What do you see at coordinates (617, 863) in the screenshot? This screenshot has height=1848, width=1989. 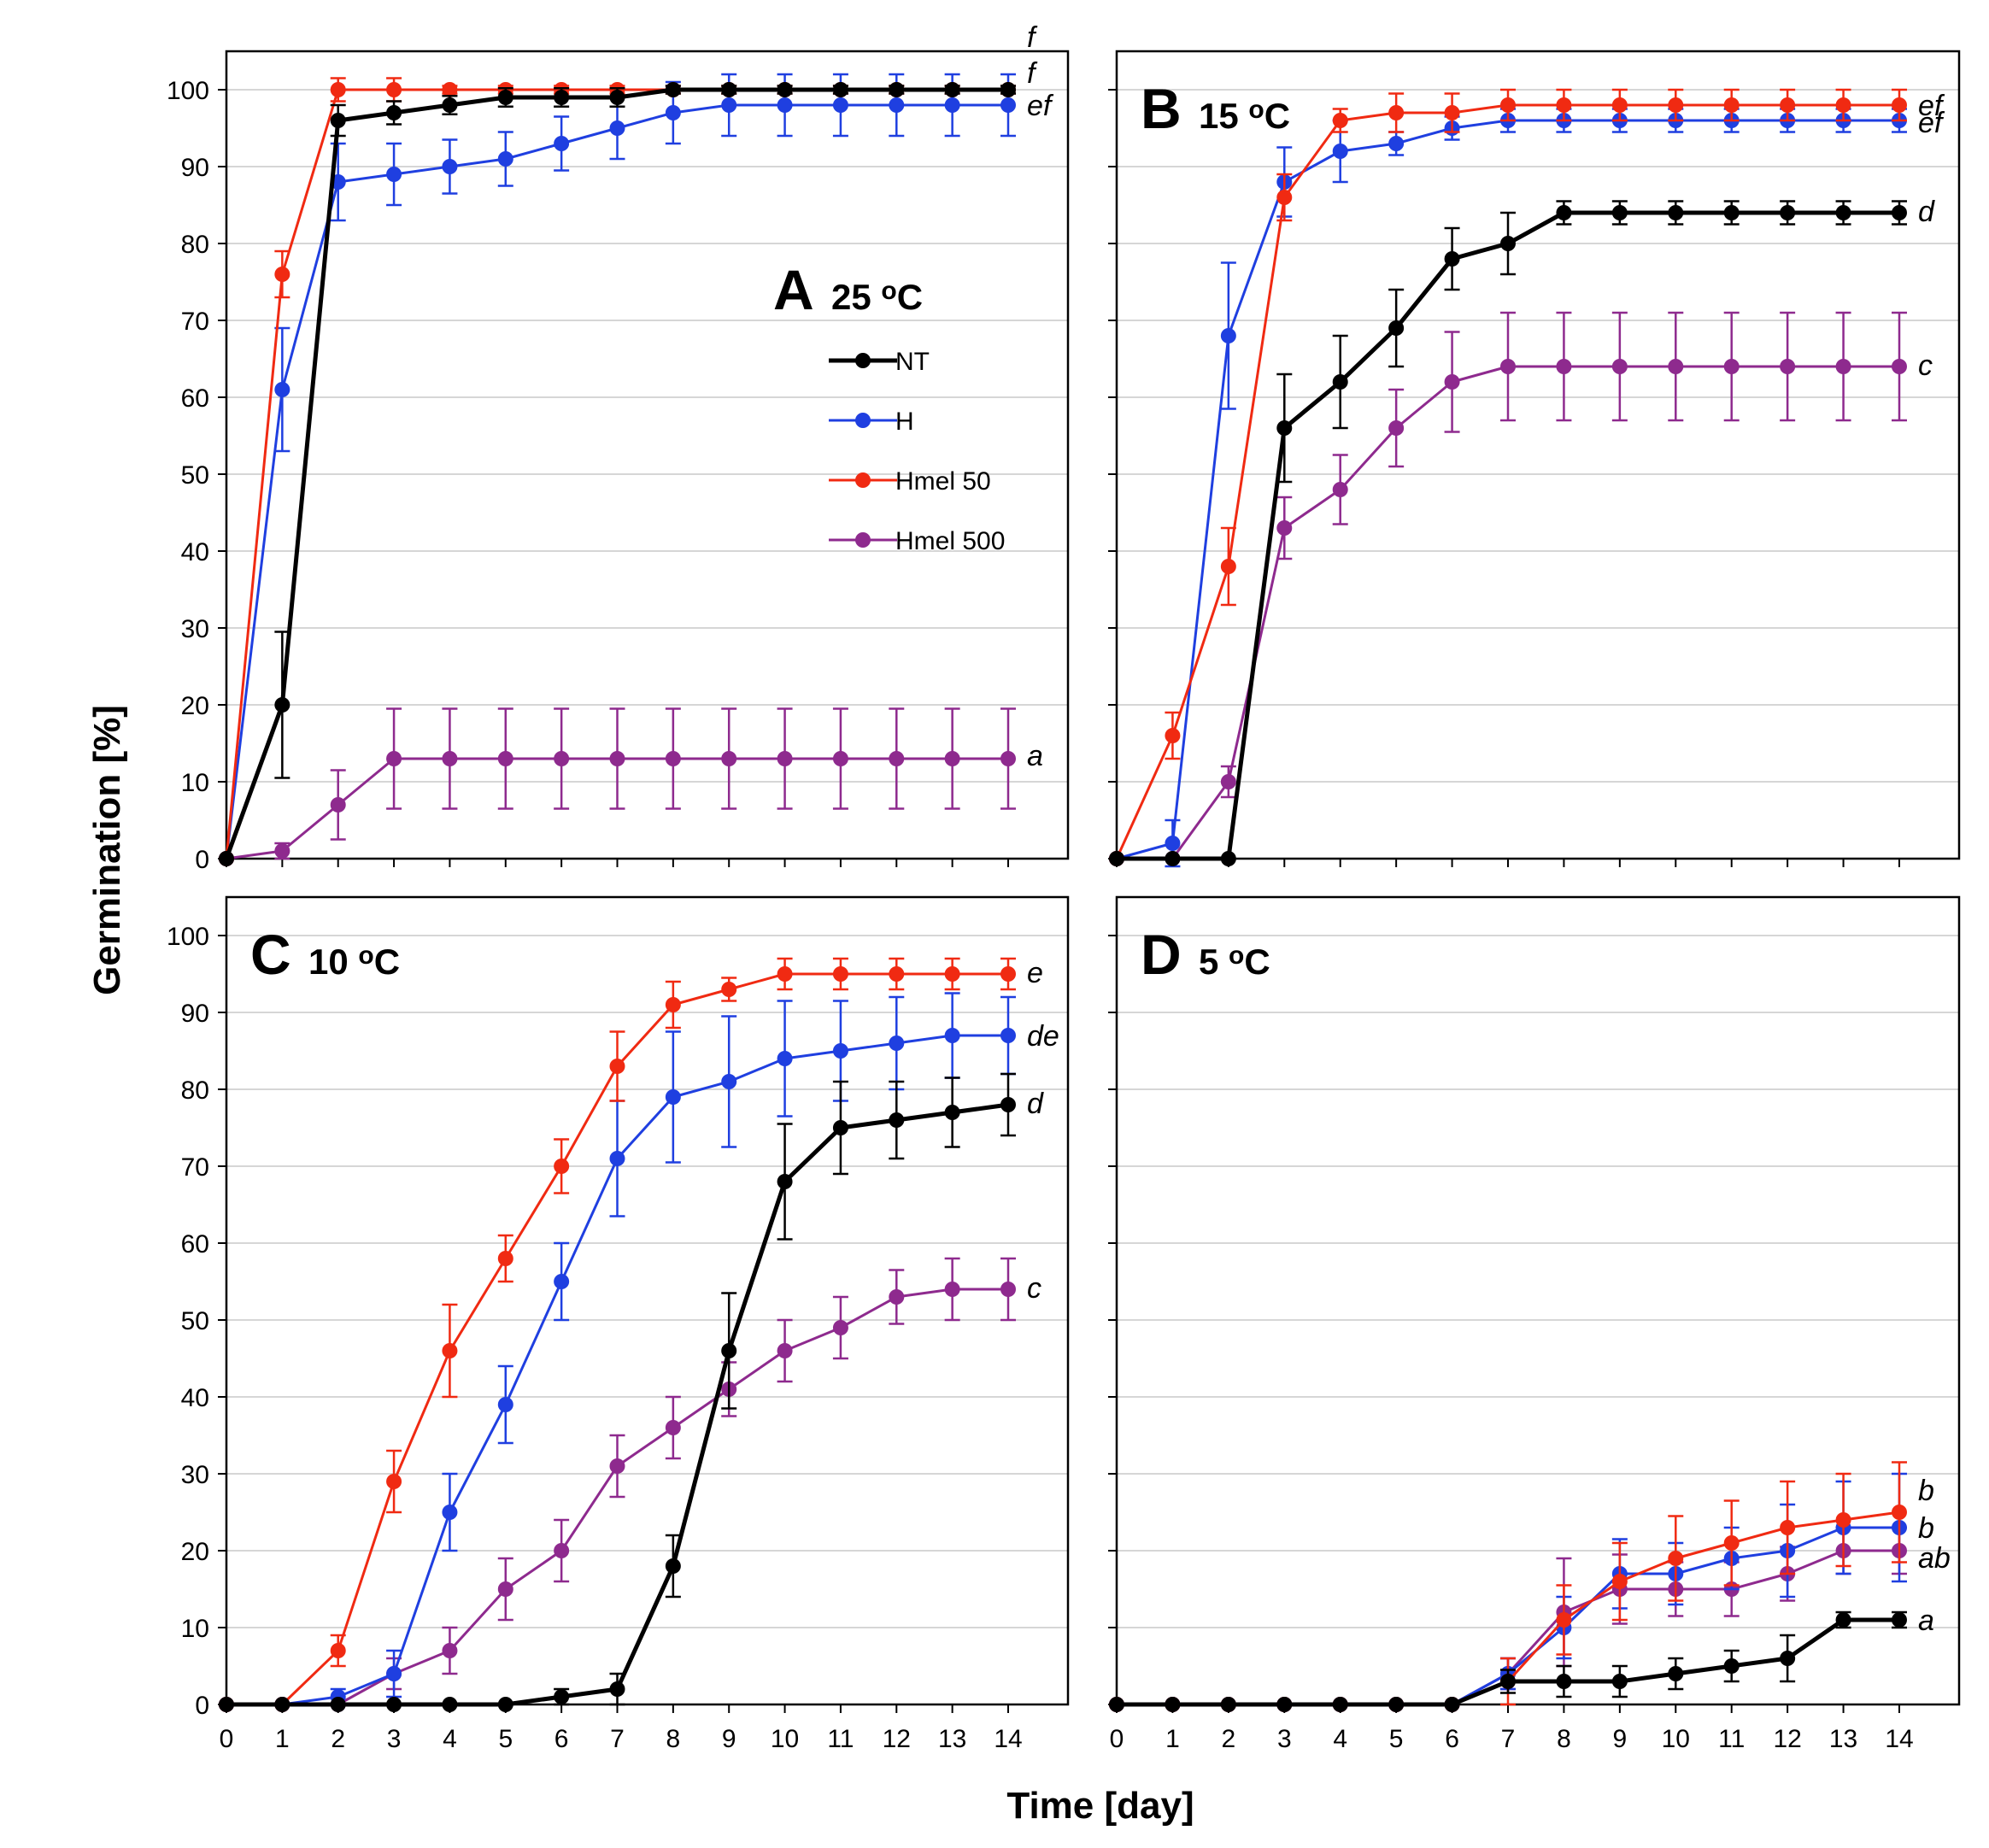 I see `x-axis` at bounding box center [617, 863].